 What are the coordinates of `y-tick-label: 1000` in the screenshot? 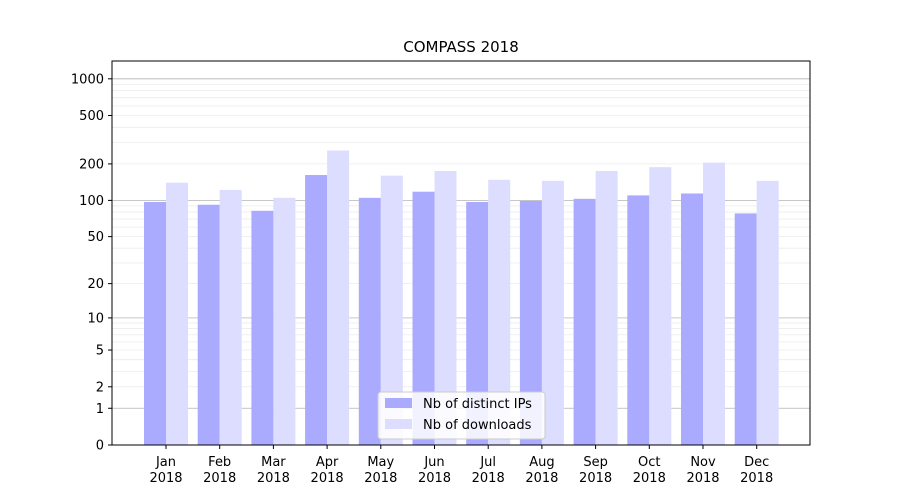 It's located at (87, 79).